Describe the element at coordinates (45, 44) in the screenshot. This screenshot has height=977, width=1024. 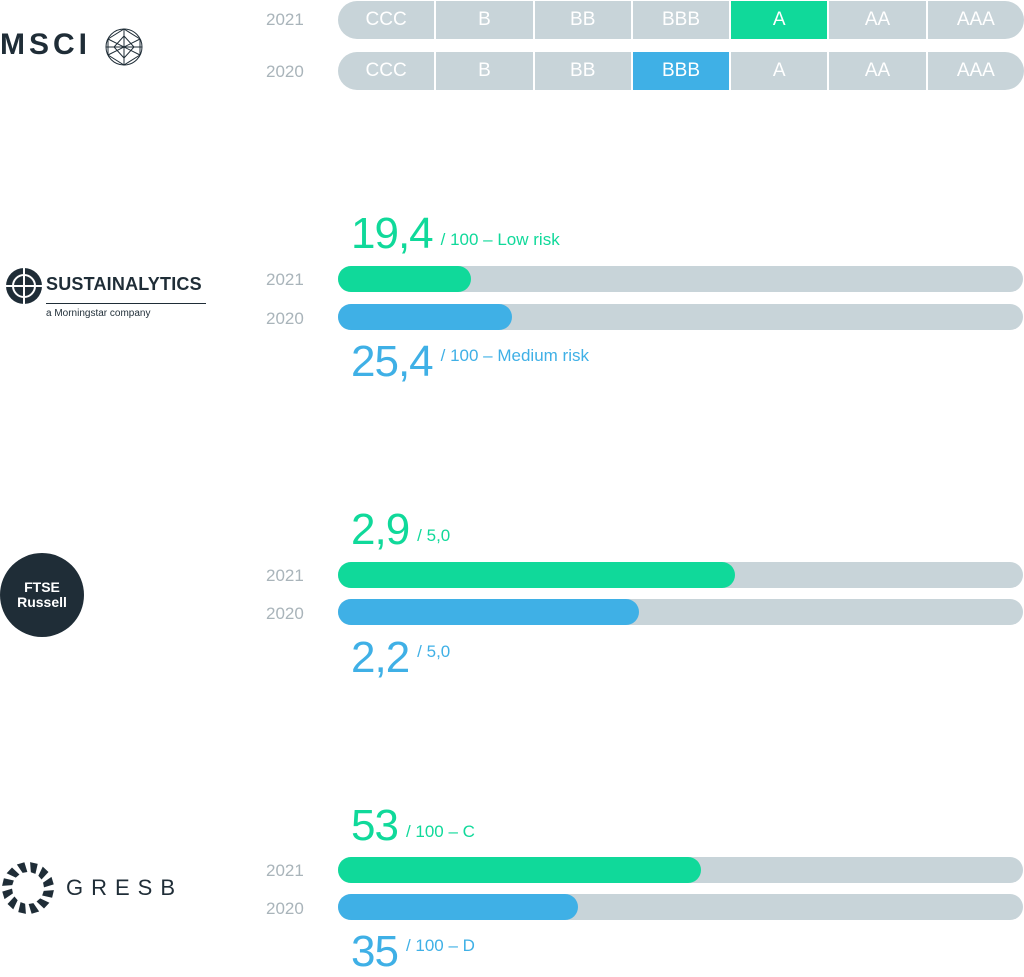
I see `msci-logo-text: MSCI` at that location.